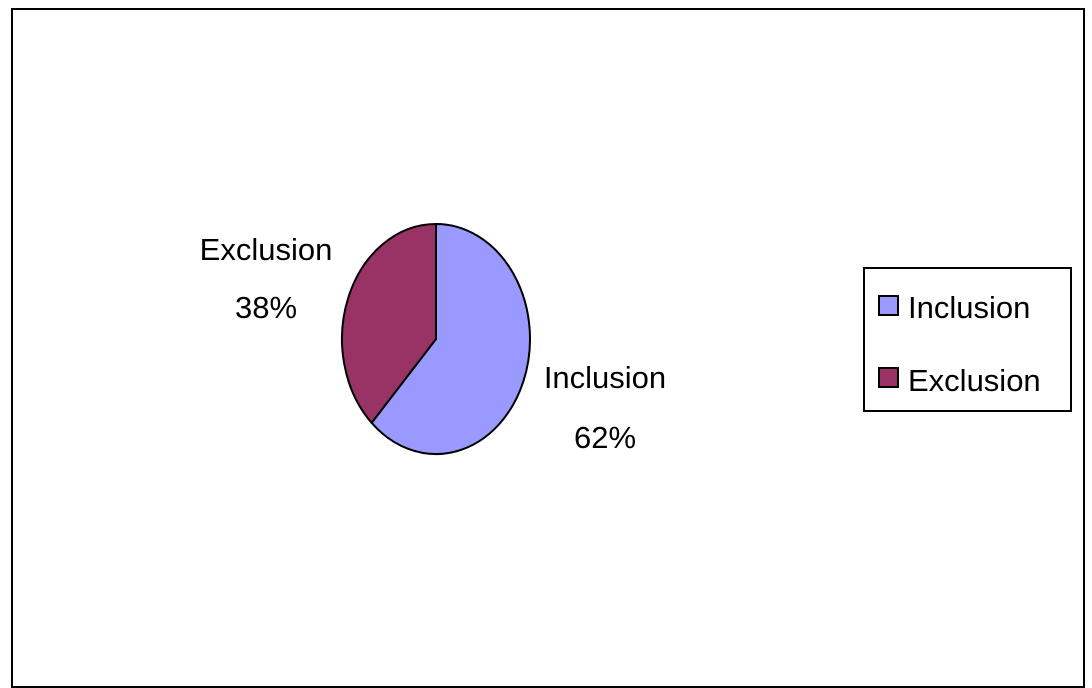 The image size is (1092, 688). I want to click on legend-swatch-exclusion, so click(888, 377).